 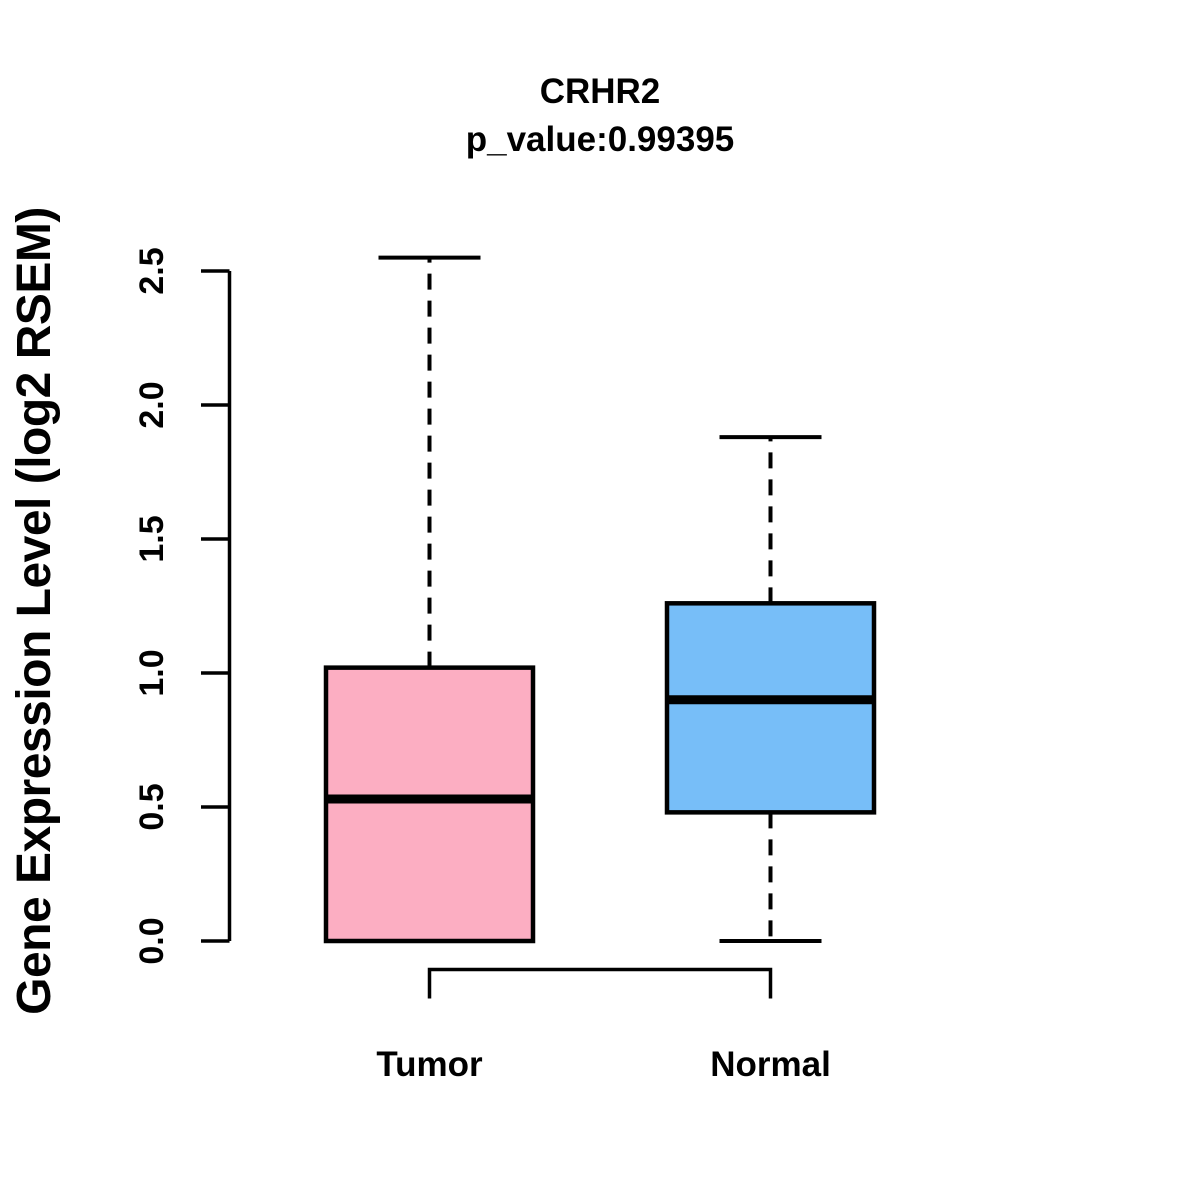 What do you see at coordinates (429, 1064) in the screenshot?
I see `x-axis-label-tumor: Tumor` at bounding box center [429, 1064].